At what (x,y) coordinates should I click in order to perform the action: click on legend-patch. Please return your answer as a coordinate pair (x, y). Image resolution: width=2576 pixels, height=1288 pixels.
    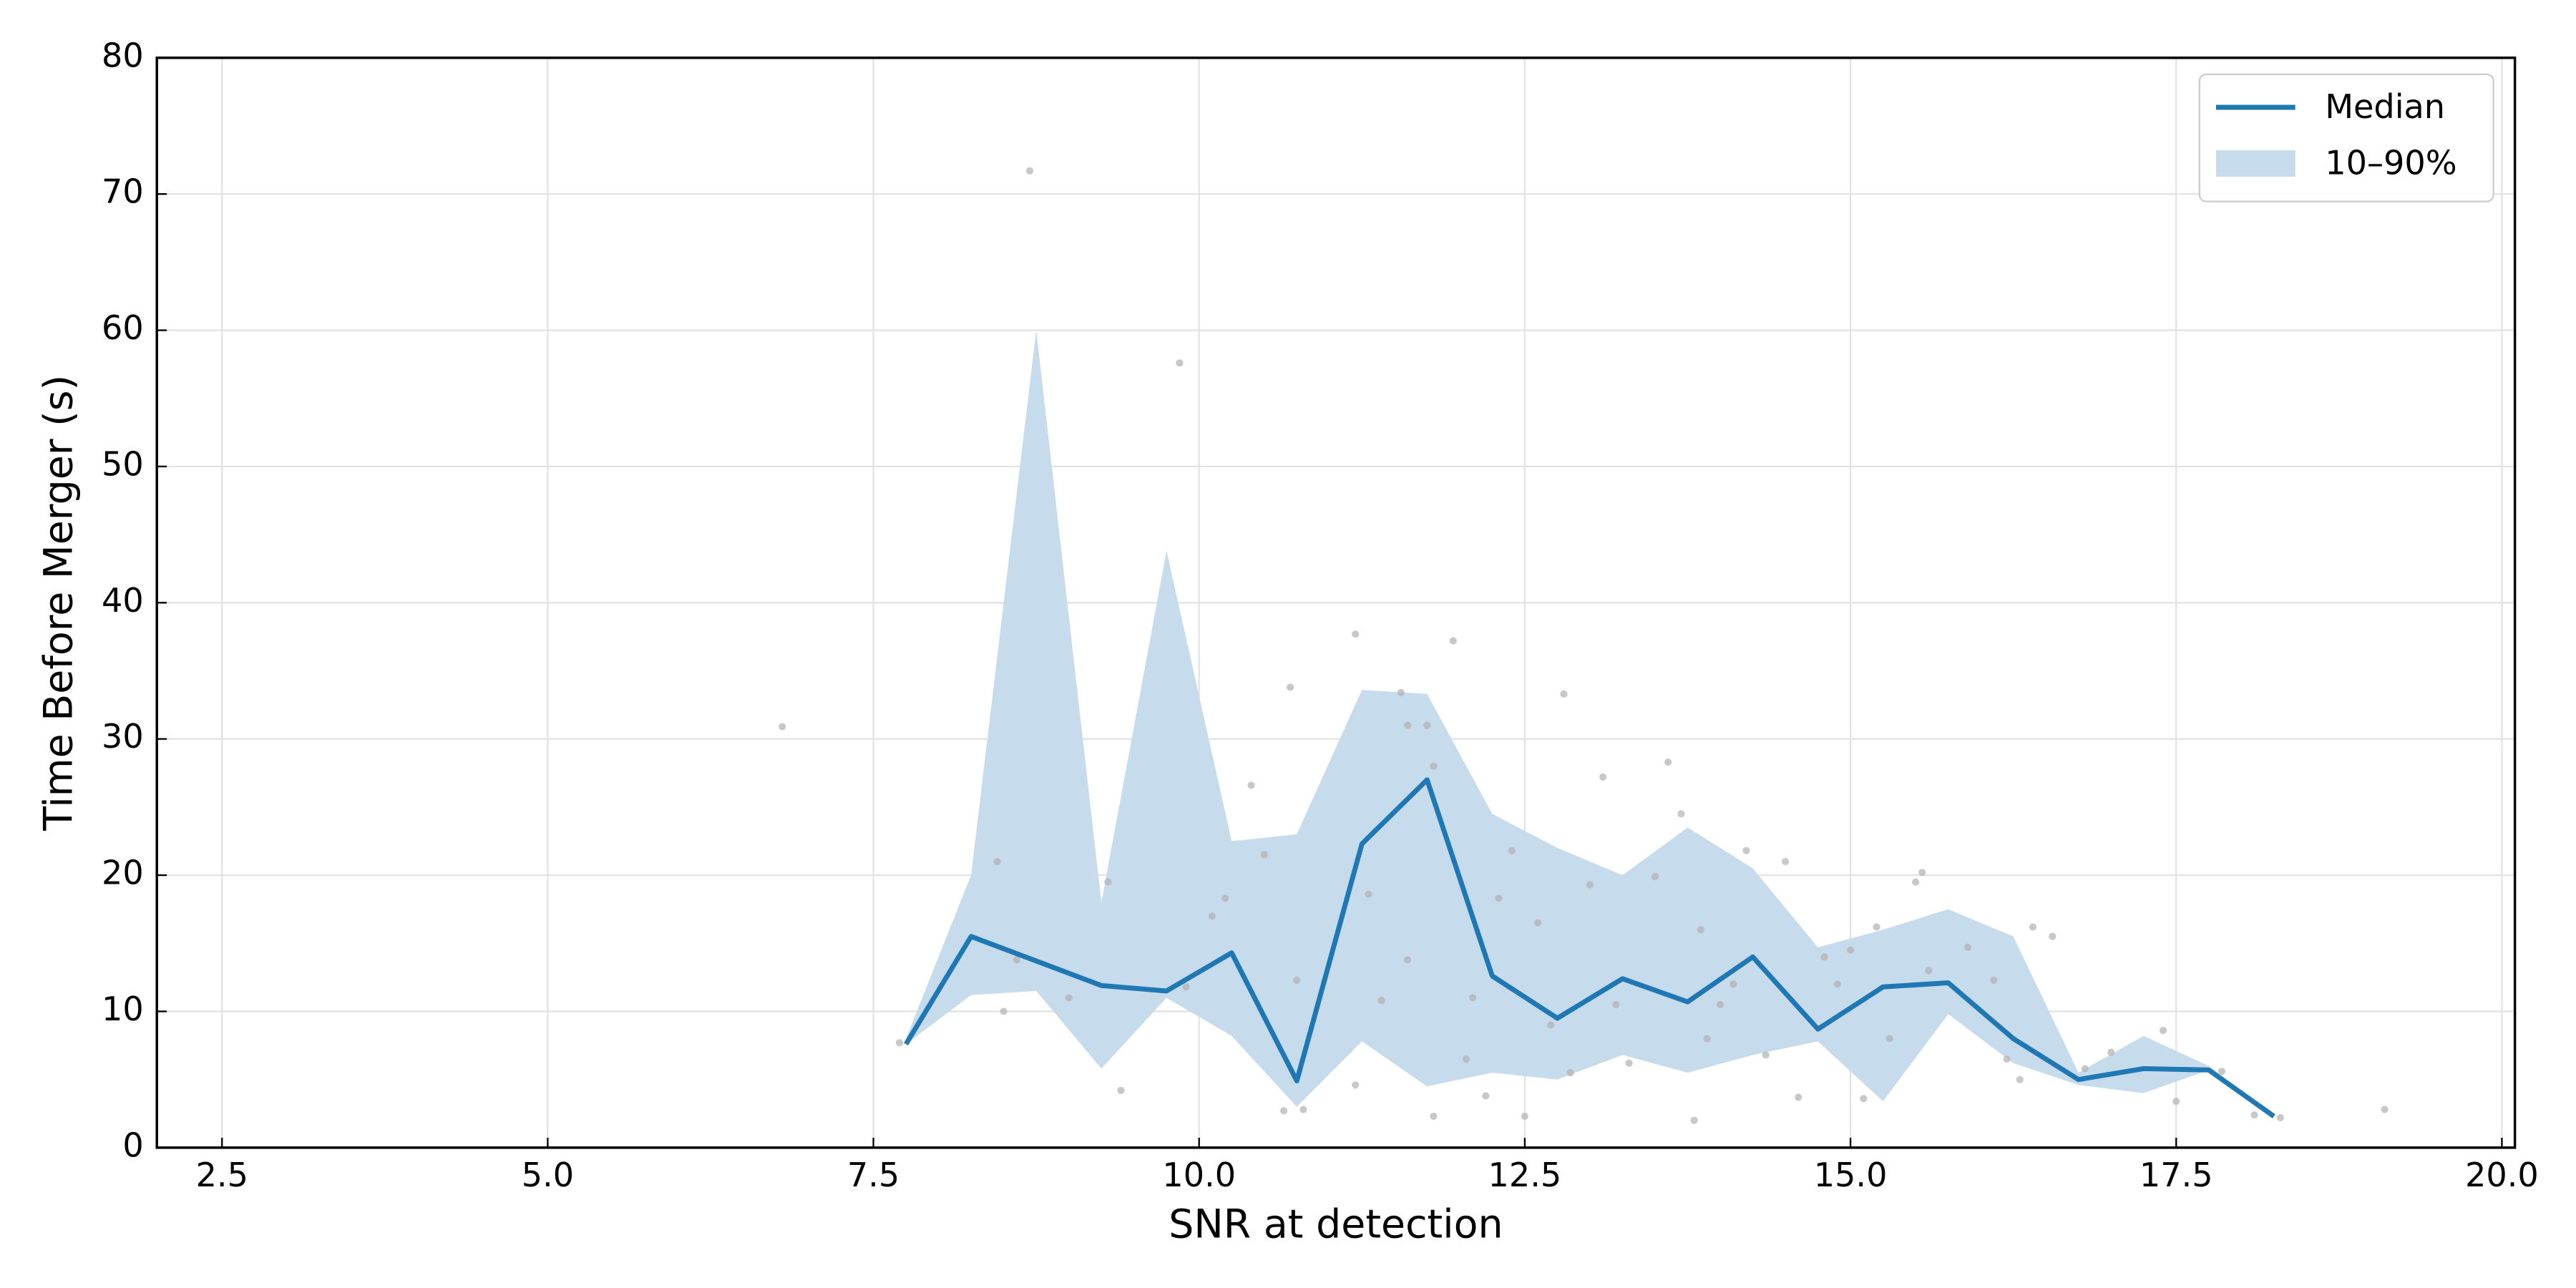
    Looking at the image, I should click on (2255, 163).